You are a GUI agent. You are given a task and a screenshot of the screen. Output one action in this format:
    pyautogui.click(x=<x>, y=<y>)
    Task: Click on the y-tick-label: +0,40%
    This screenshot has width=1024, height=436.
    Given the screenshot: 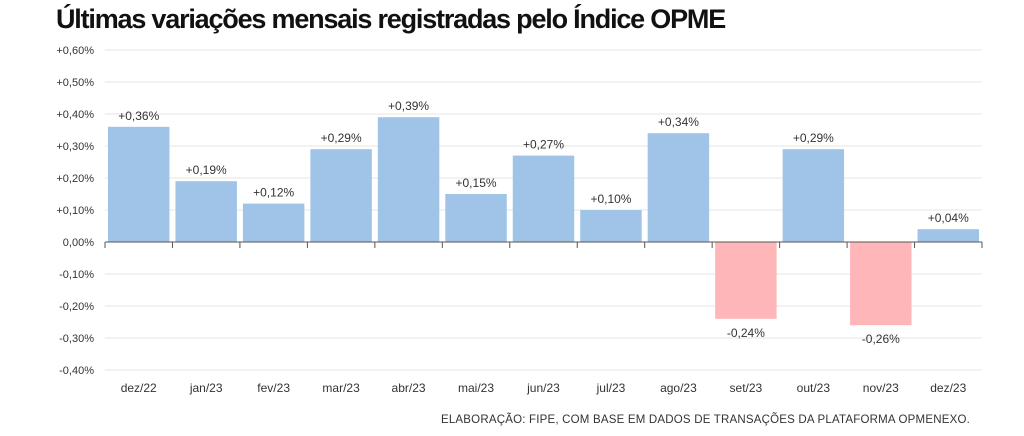 What is the action you would take?
    pyautogui.click(x=75, y=115)
    